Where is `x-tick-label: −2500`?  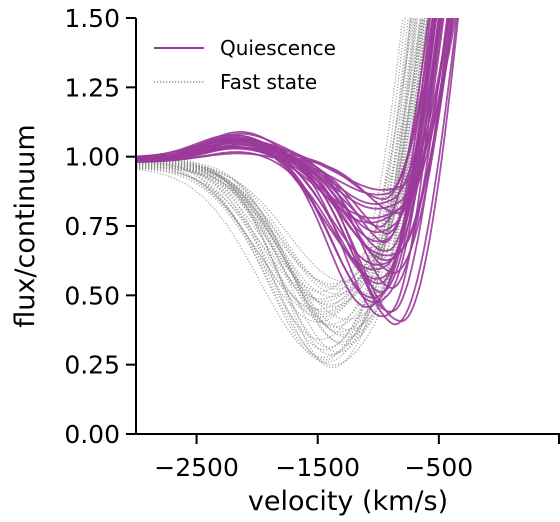 x-tick-label: −2500 is located at coordinates (196, 467).